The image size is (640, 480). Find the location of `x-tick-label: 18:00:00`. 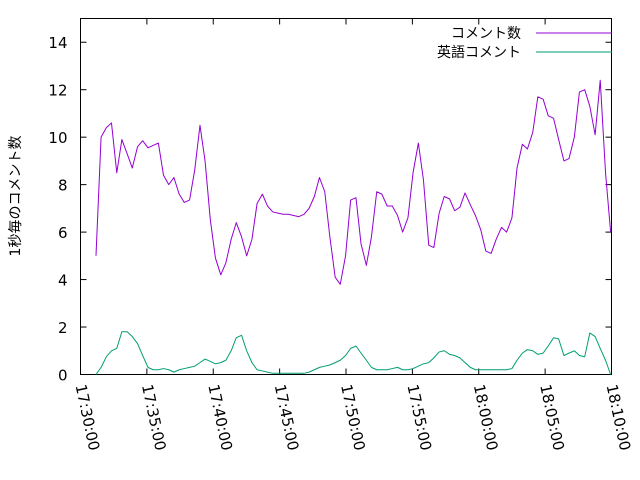

x-tick-label: 18:00:00 is located at coordinates (486, 418).